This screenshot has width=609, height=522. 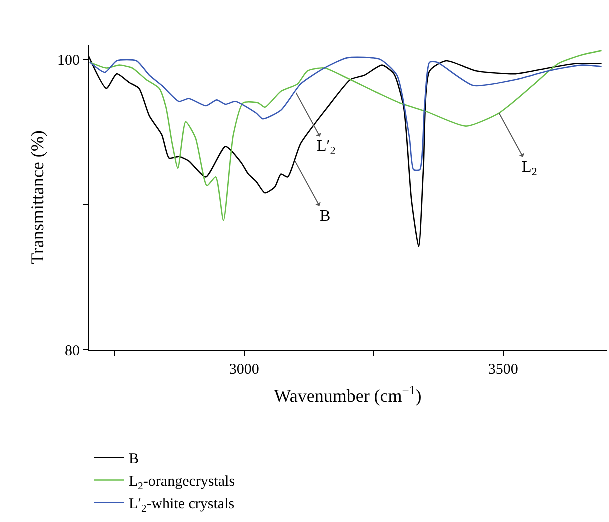 What do you see at coordinates (134, 460) in the screenshot?
I see `legend-label: B` at bounding box center [134, 460].